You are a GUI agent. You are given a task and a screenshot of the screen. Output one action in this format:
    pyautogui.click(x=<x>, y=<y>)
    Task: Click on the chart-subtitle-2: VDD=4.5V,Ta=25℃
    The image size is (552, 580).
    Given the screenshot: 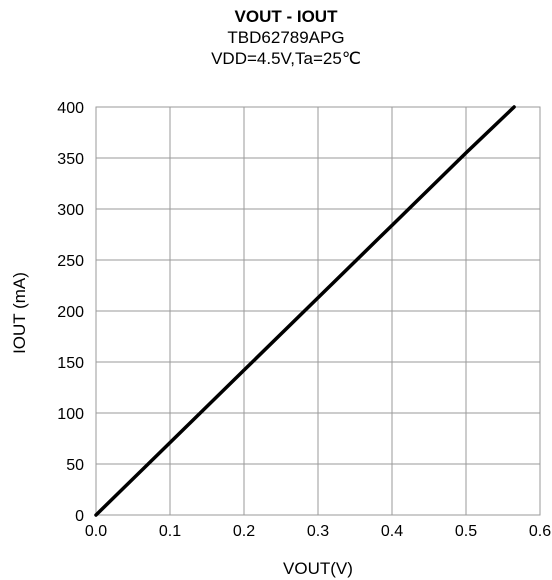 What is the action you would take?
    pyautogui.click(x=286, y=58)
    